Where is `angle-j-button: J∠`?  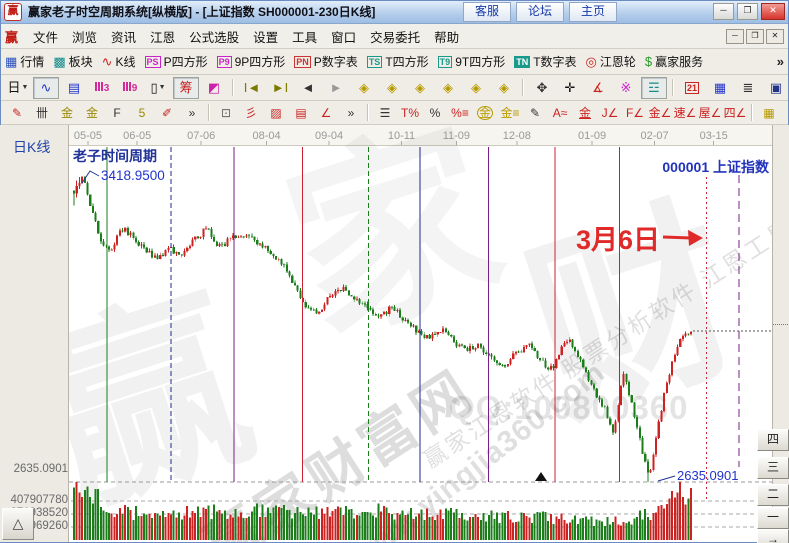
angle-j-button: J∠ is located at coordinates (610, 112).